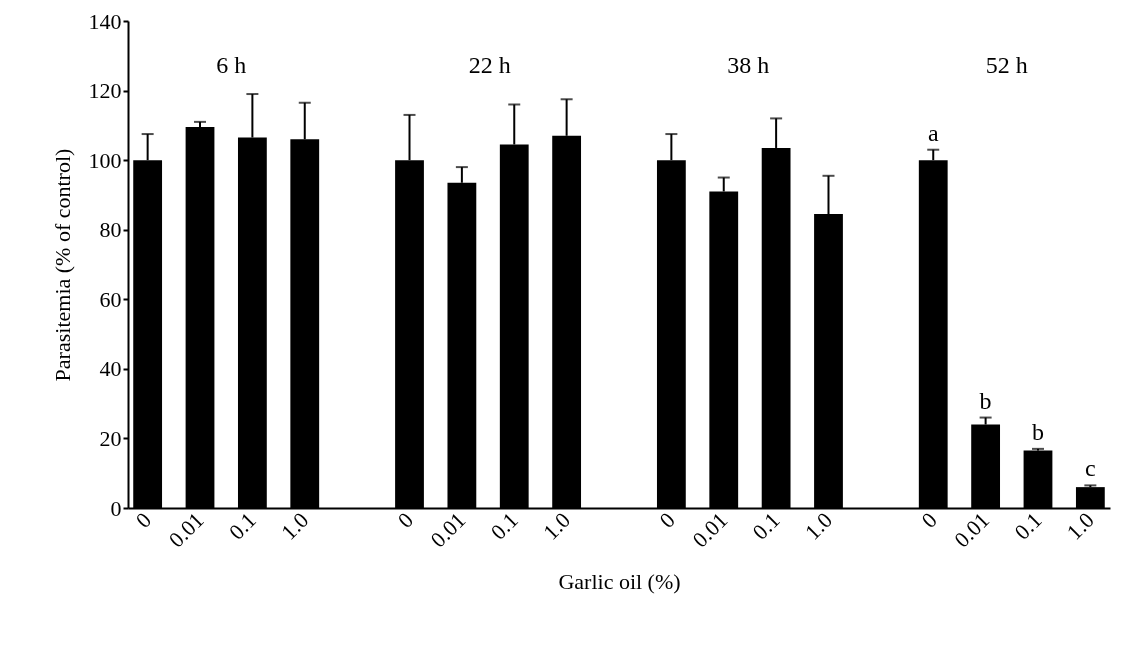  Describe the element at coordinates (933, 132) in the screenshot. I see `data-label: a` at that location.